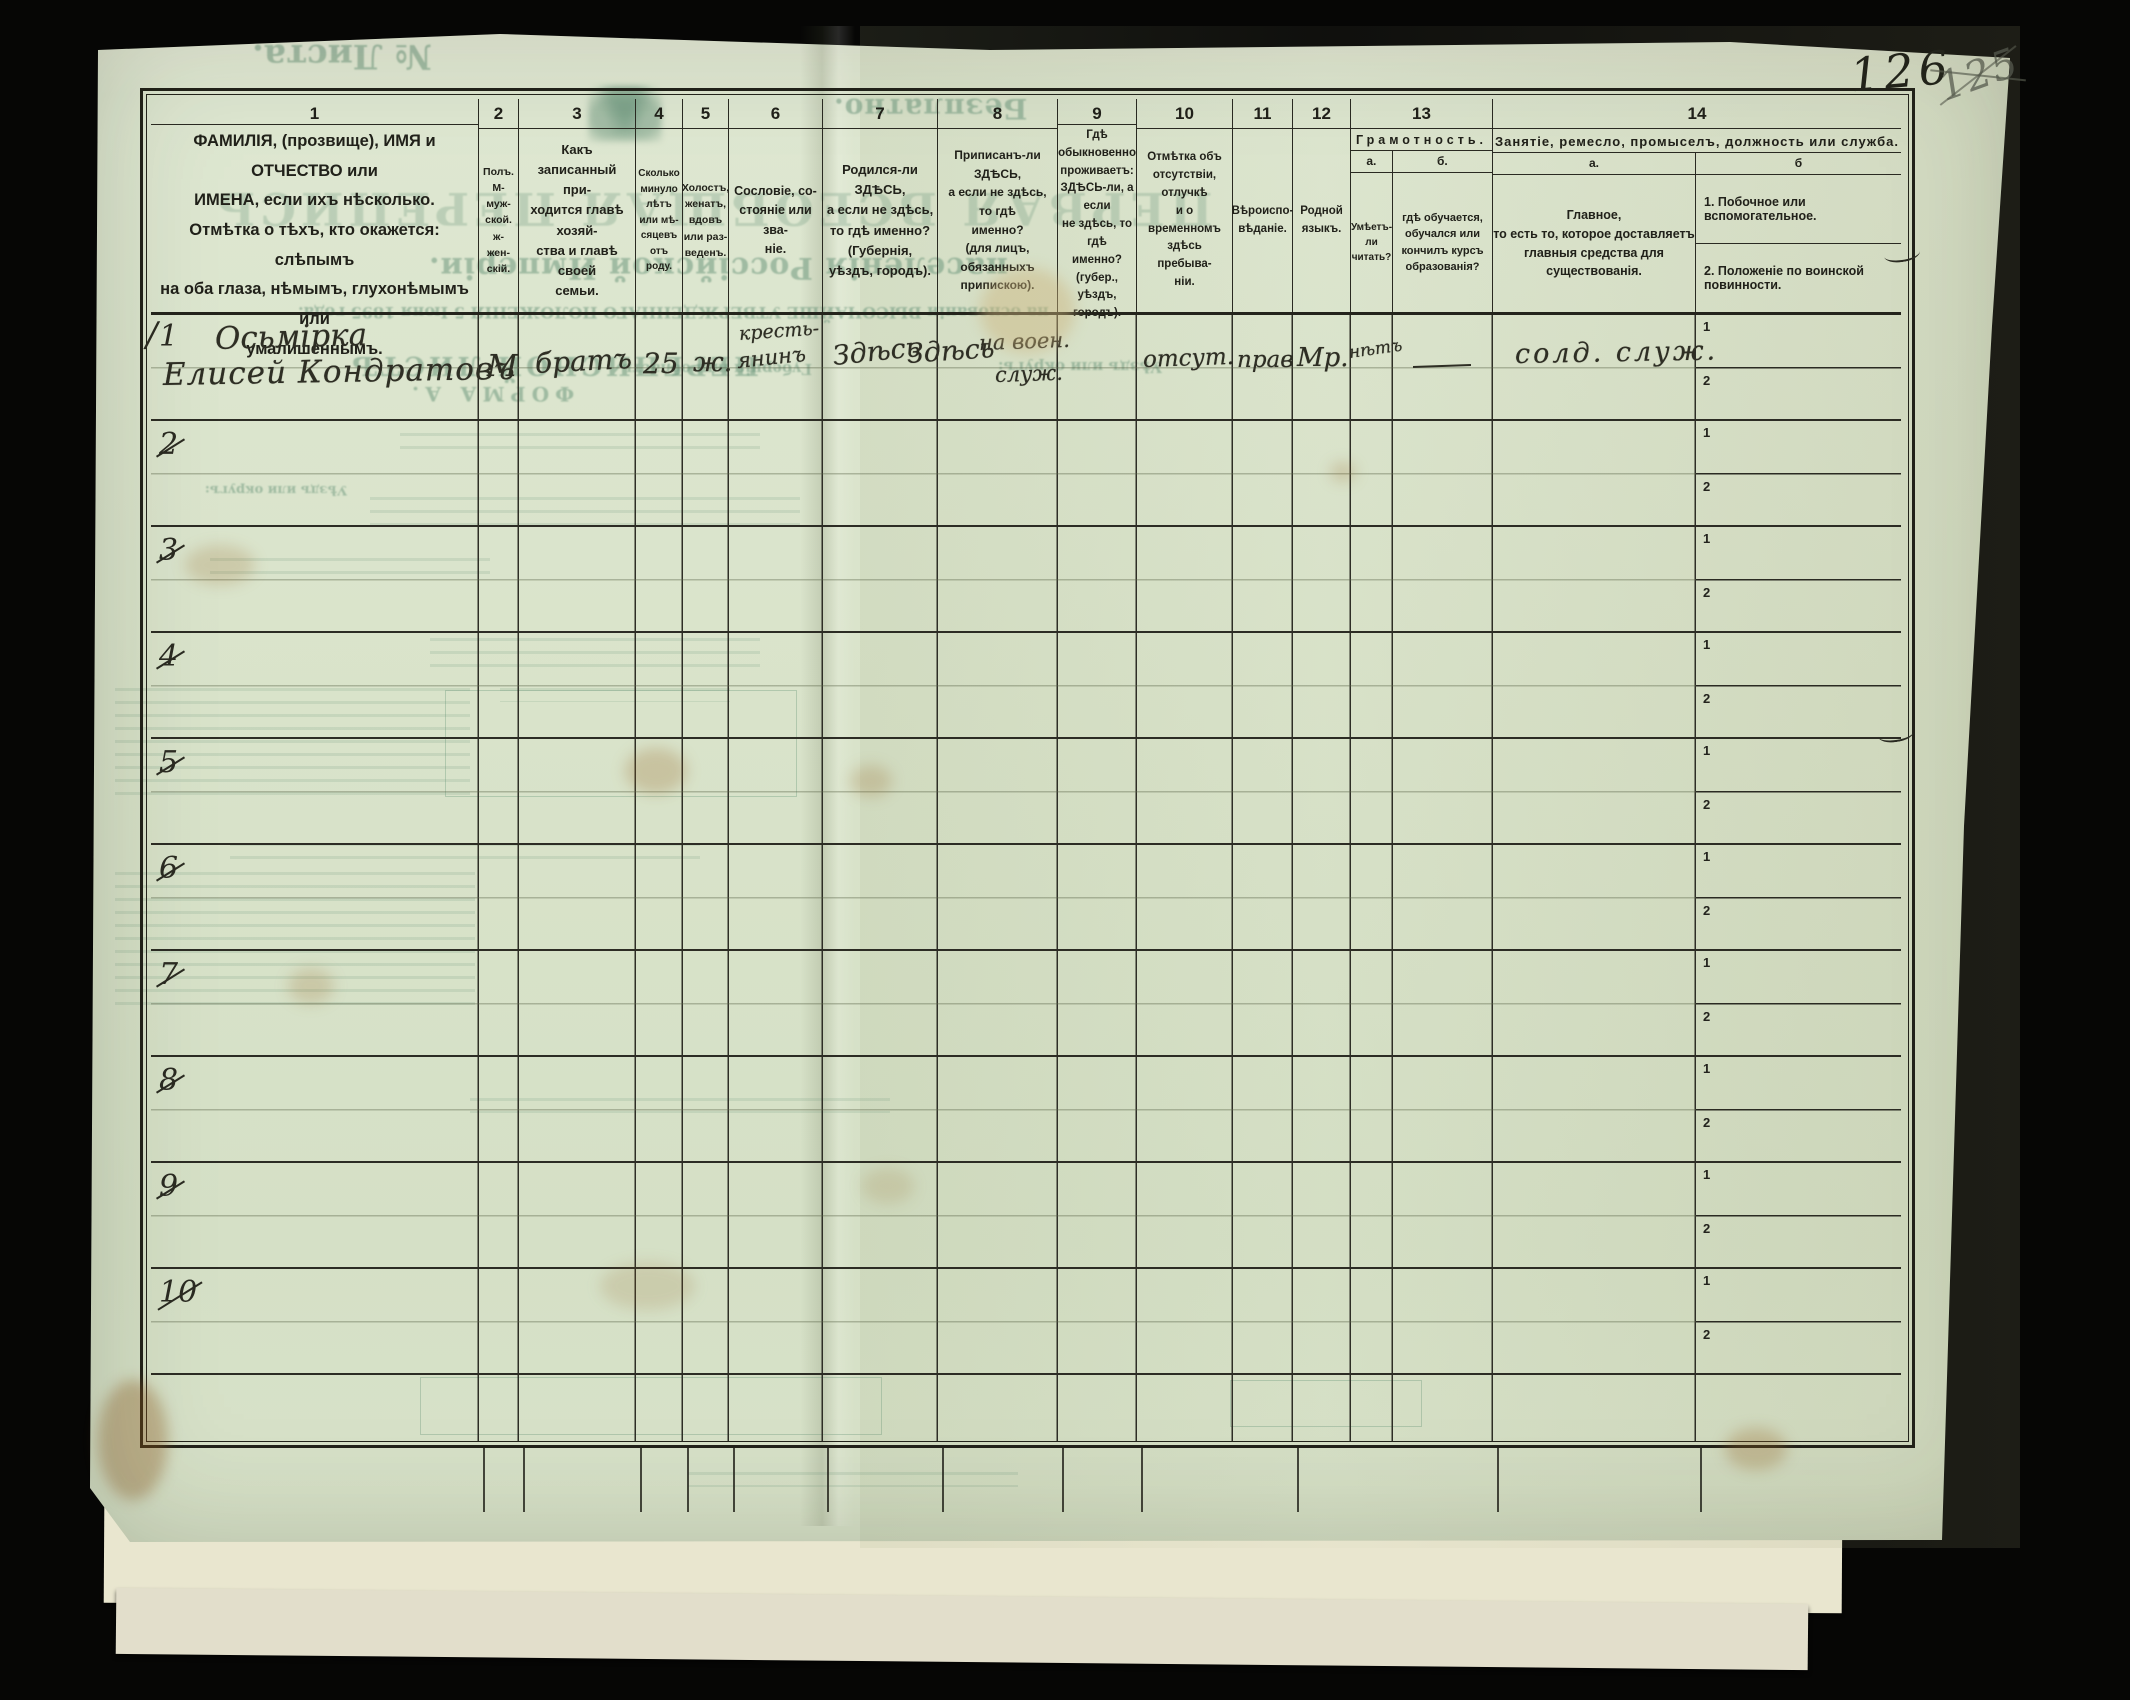  I want to click on col-header-language: 12 Родной языкъ., so click(1322, 205).